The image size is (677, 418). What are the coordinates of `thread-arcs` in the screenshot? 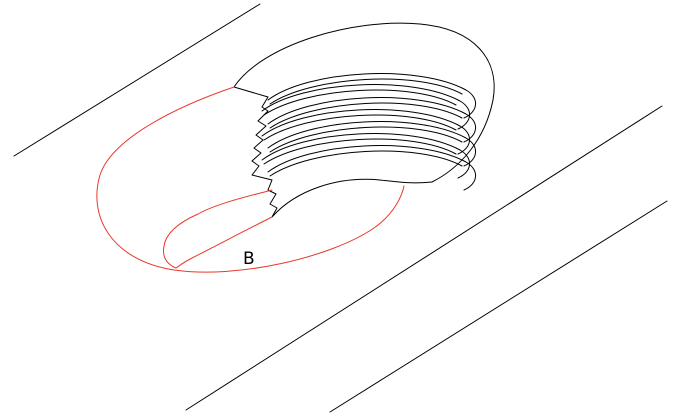 It's located at (368, 132).